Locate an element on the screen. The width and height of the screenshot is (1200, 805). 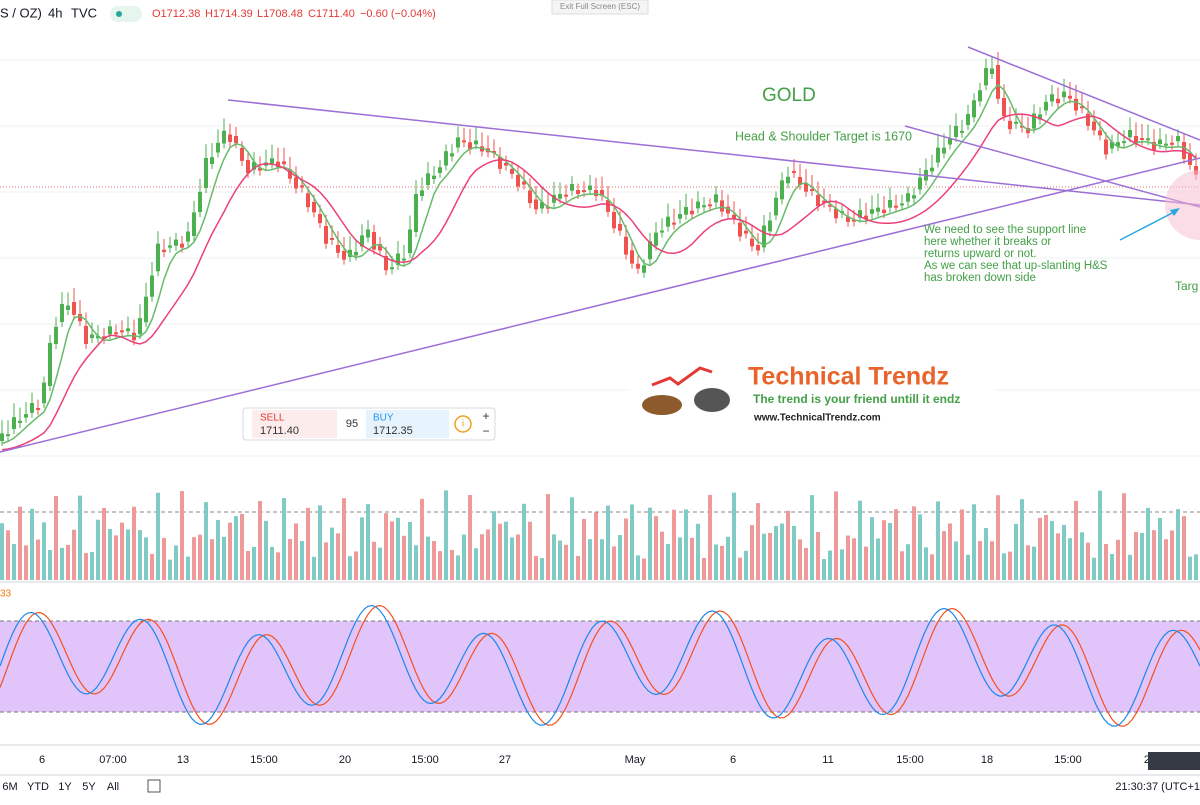
close: C1711.40 is located at coordinates (331, 14).